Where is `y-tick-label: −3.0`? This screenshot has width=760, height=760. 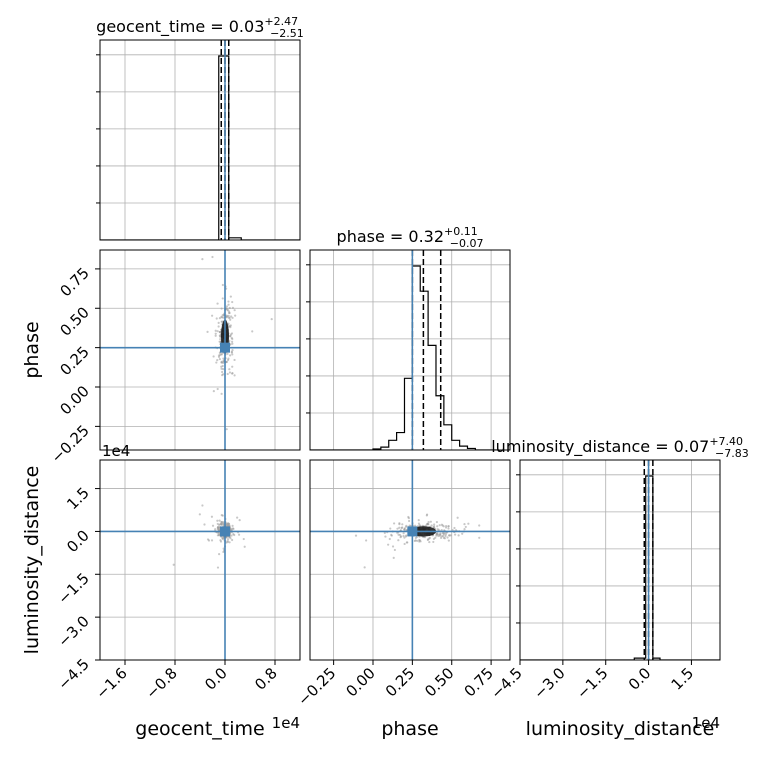
y-tick-label: −3.0 is located at coordinates (73, 631).